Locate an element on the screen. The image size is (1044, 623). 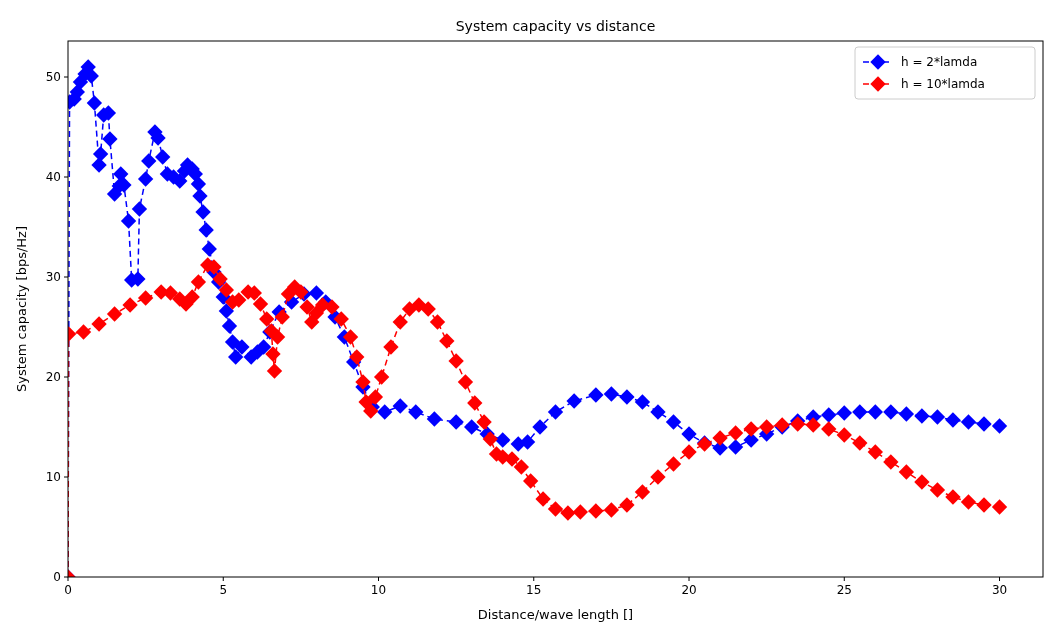
y-tick-label: 10 is located at coordinates (53, 477).